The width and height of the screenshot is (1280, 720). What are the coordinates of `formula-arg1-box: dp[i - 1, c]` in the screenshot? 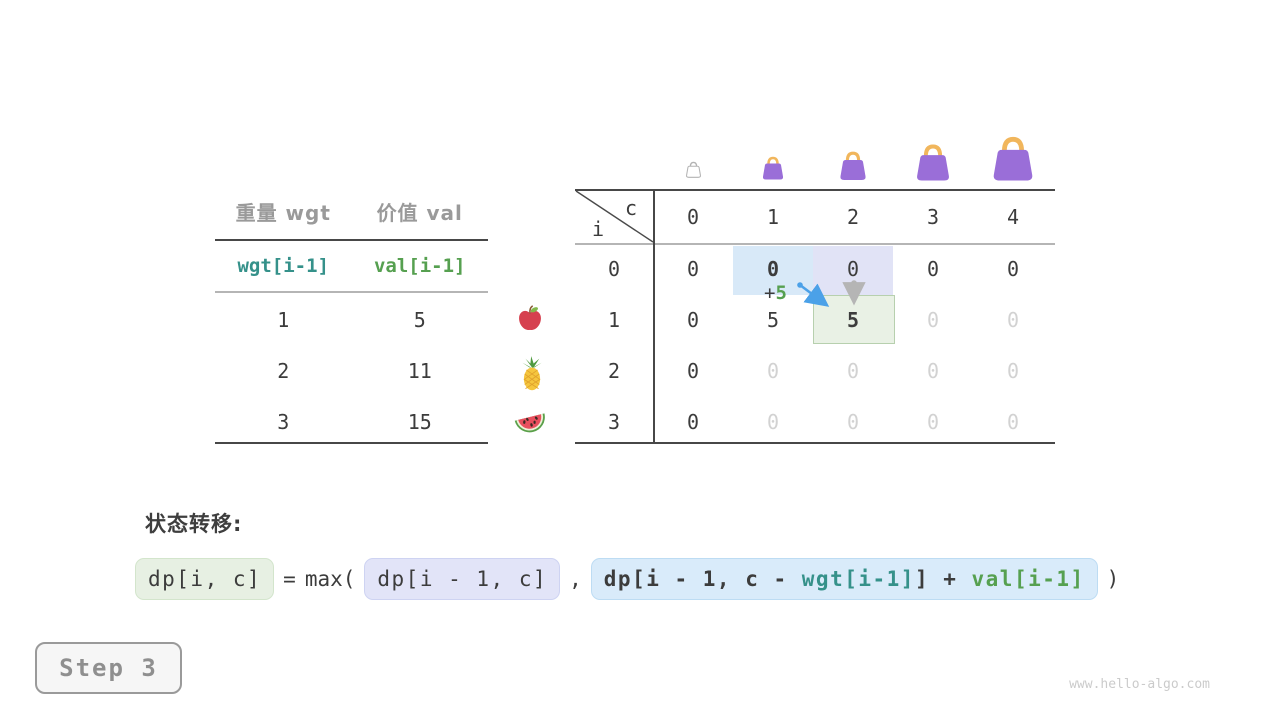 It's located at (462, 579).